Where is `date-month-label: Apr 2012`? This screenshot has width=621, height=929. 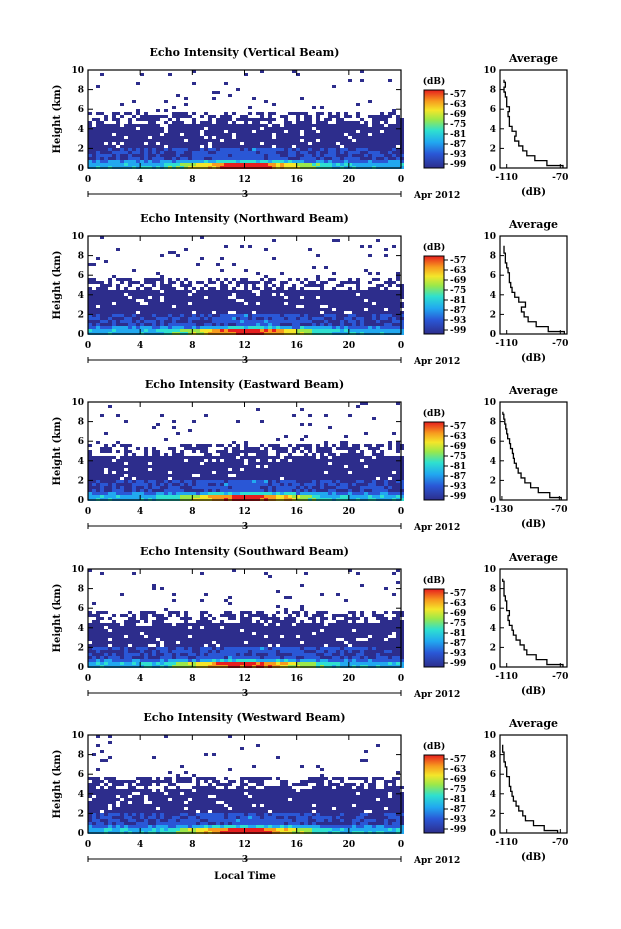 date-month-label: Apr 2012 is located at coordinates (436, 362).